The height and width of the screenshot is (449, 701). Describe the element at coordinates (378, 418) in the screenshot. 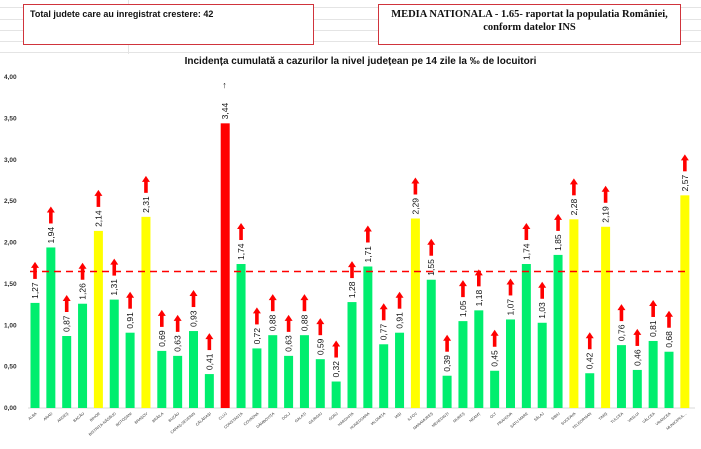

I see `x-tick-label: IALOMIȚA` at that location.